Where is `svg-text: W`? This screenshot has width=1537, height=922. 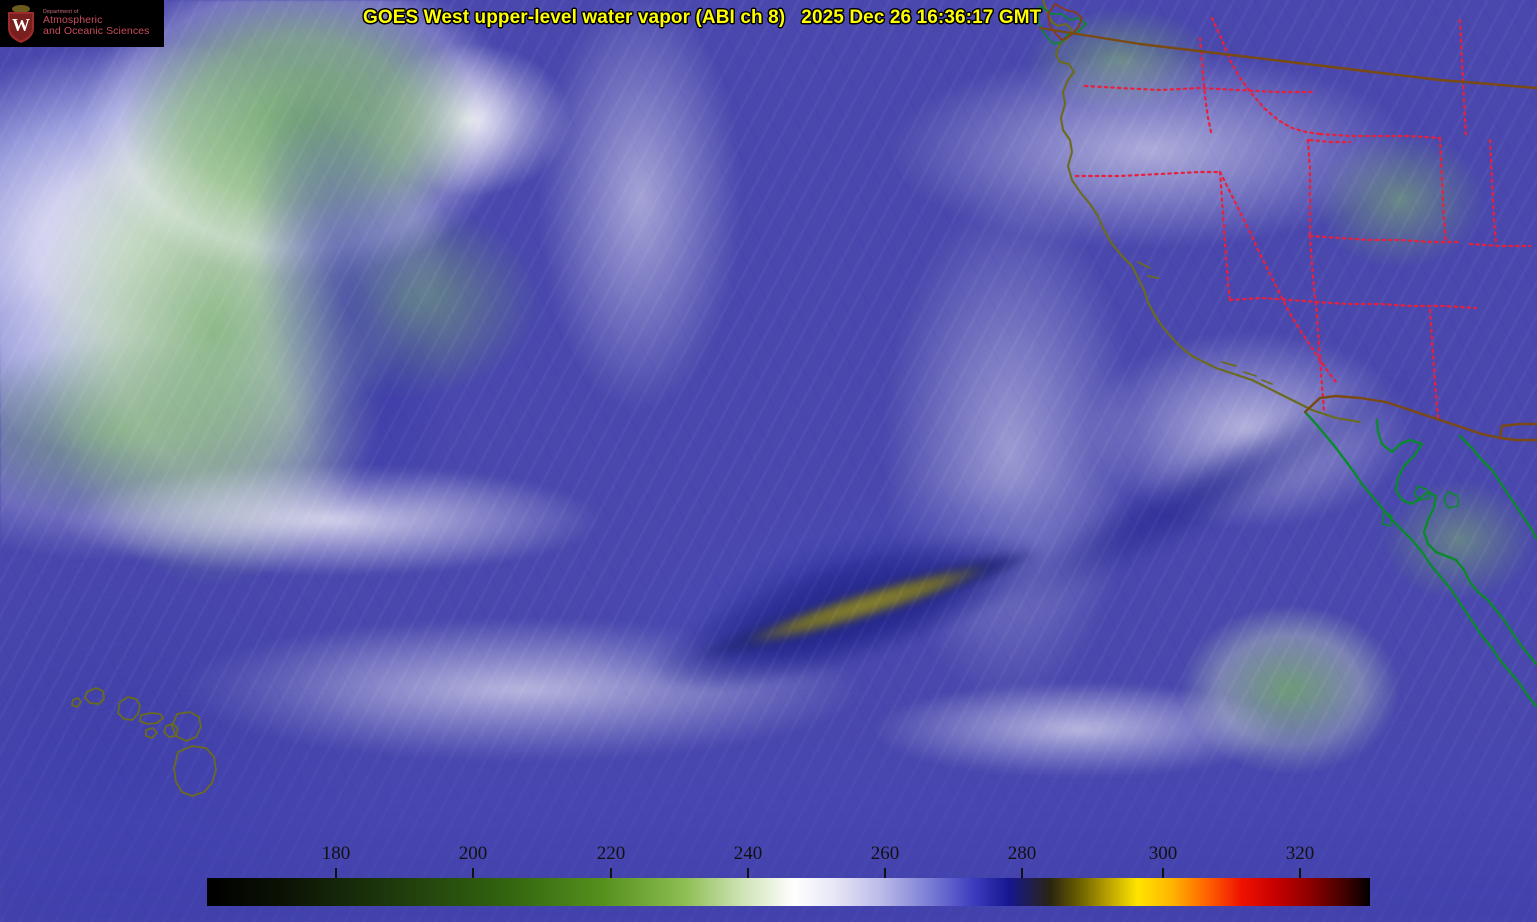 svg-text: W is located at coordinates (21, 25).